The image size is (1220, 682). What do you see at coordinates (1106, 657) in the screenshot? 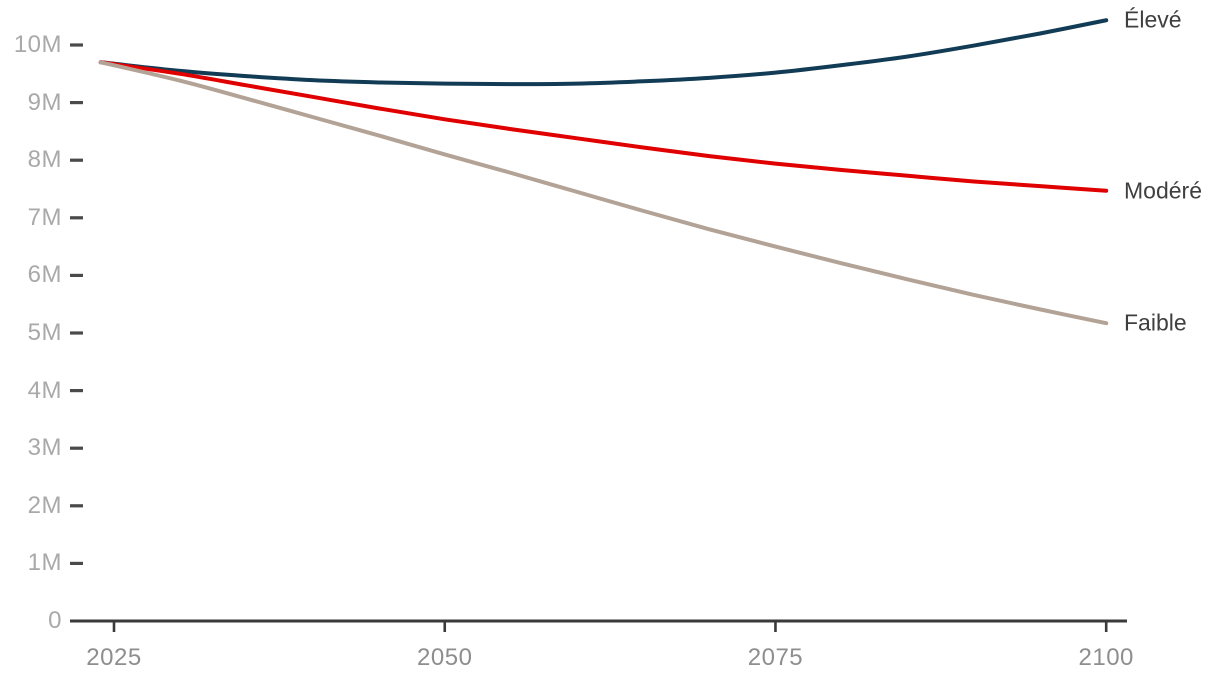
I see `x-tick-label-2100: 2100` at bounding box center [1106, 657].